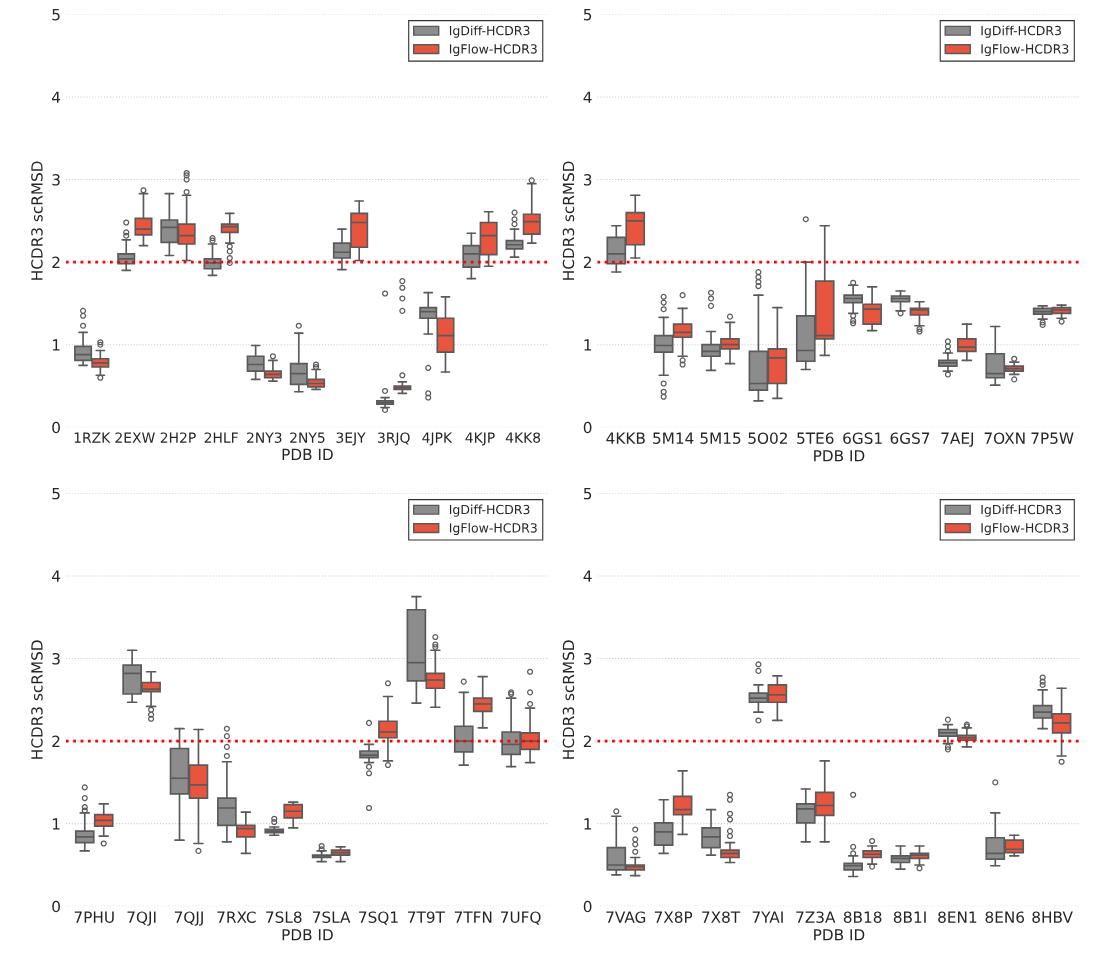  I want to click on x-tick-label: 4KJP, so click(480, 439).